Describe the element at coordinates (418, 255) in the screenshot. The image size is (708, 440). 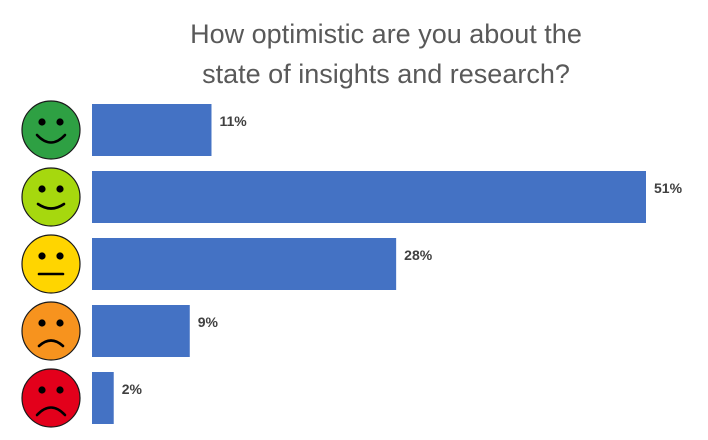
I see `data-label-neutral-face: 28%` at that location.